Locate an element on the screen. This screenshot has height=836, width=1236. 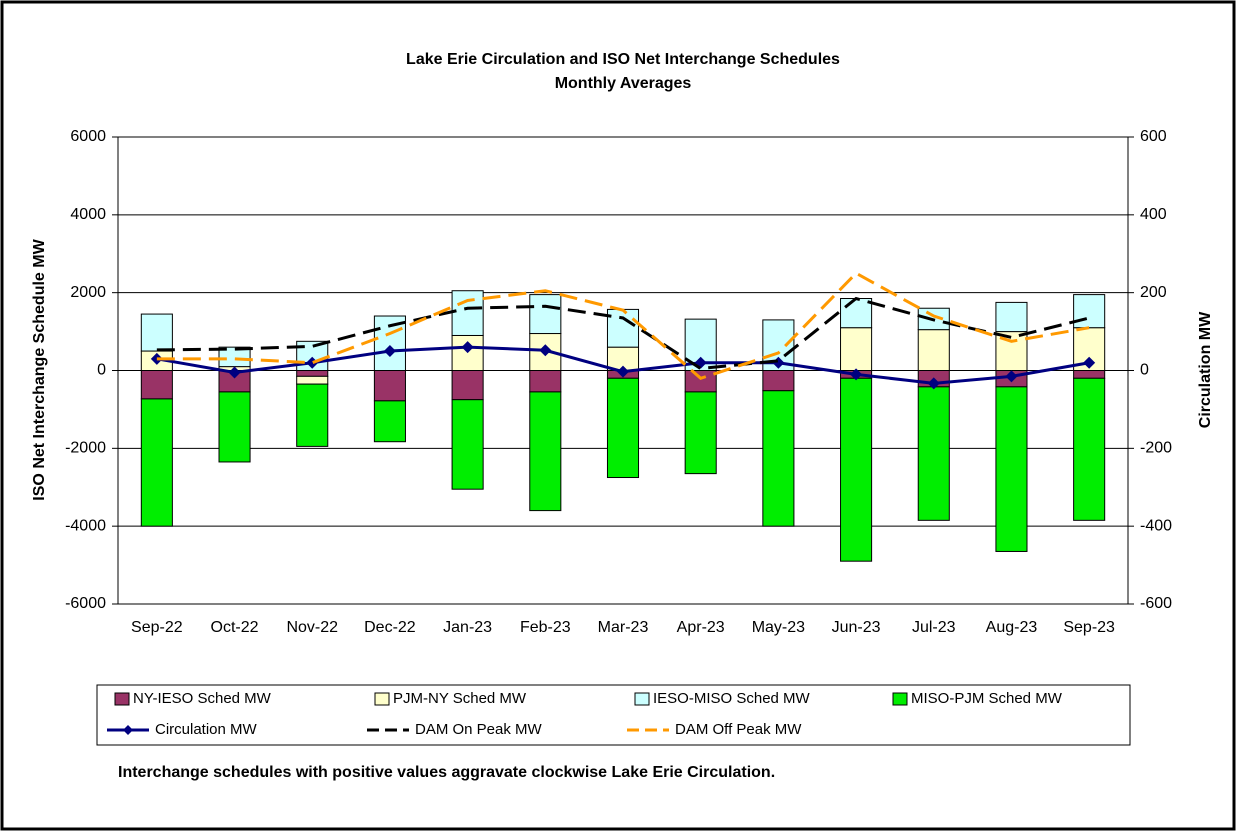
y2-tick-label: -200 is located at coordinates (1156, 448).